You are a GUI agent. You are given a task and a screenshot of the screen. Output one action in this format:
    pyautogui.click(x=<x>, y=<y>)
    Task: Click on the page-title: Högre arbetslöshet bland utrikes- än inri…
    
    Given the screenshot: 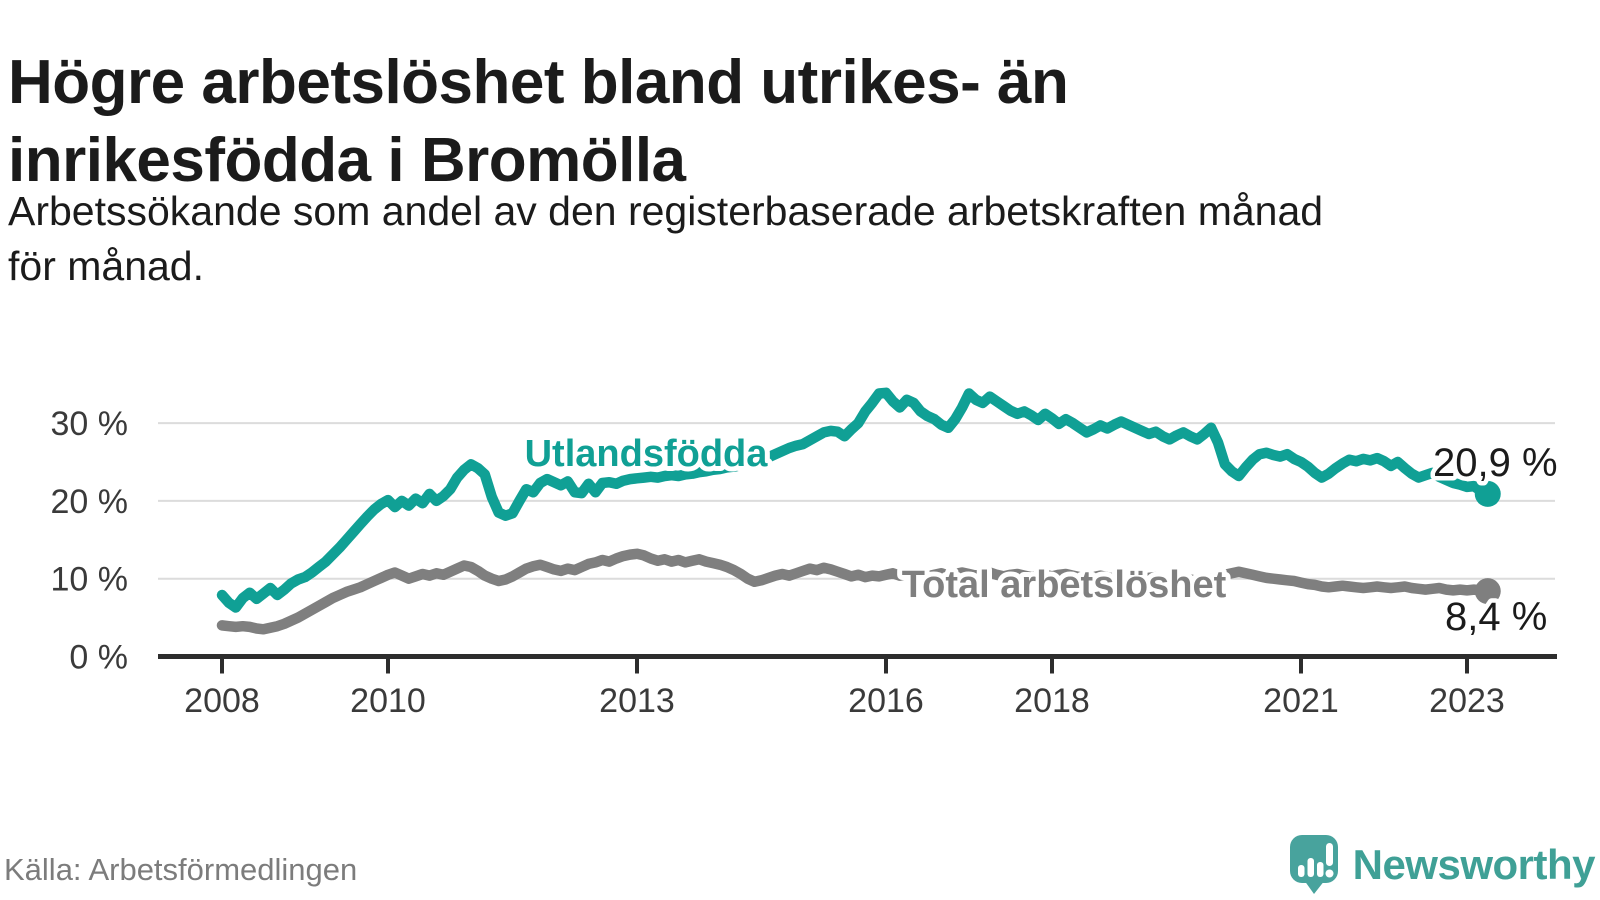 What is the action you would take?
    pyautogui.click(x=643, y=122)
    